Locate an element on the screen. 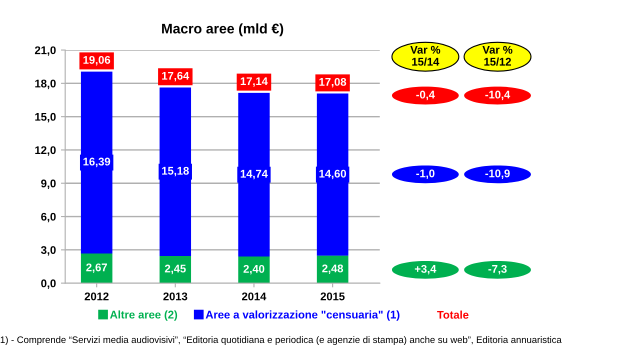 This screenshot has width=633, height=350. text: +3,4 is located at coordinates (425, 269).